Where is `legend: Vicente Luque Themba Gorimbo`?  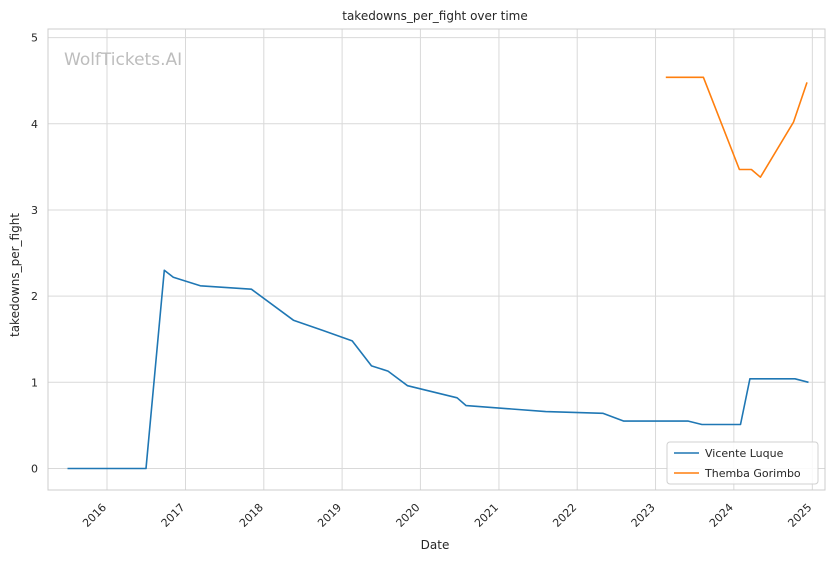 legend: Vicente Luque Themba Gorimbo is located at coordinates (742, 463).